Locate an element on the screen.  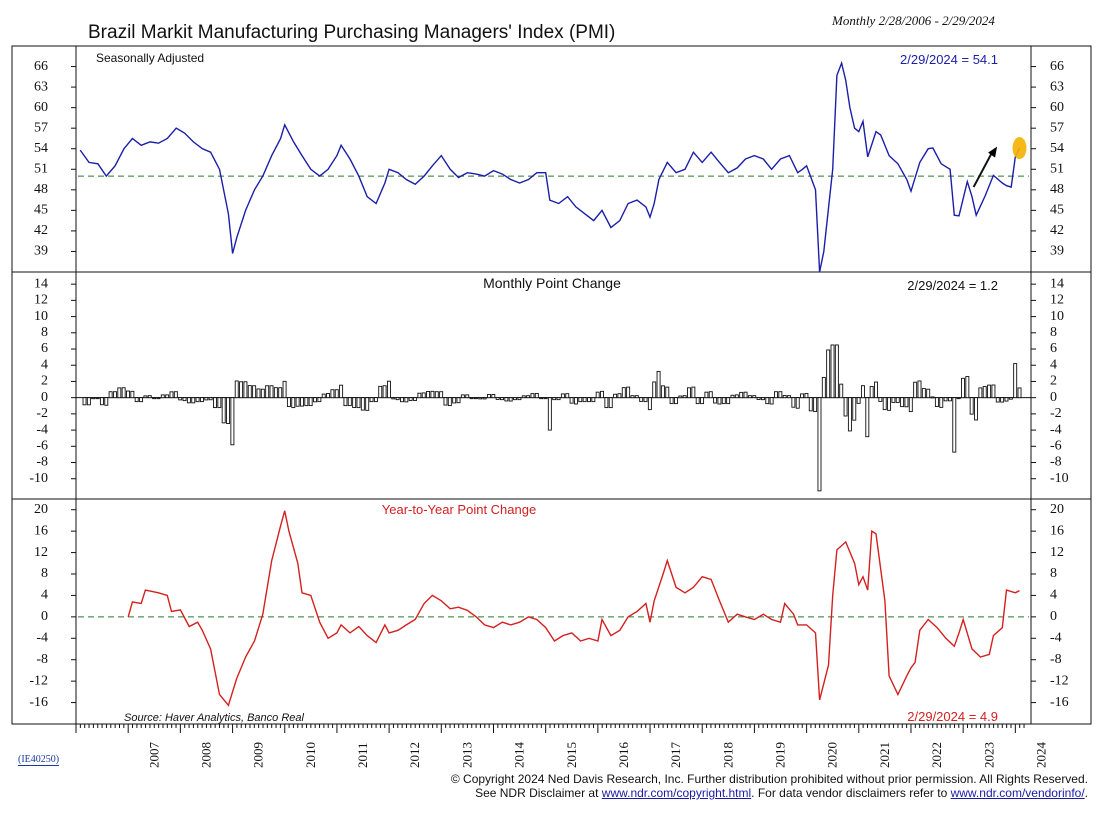
pmi-y-tick-label-left: 45 is located at coordinates (41, 210).